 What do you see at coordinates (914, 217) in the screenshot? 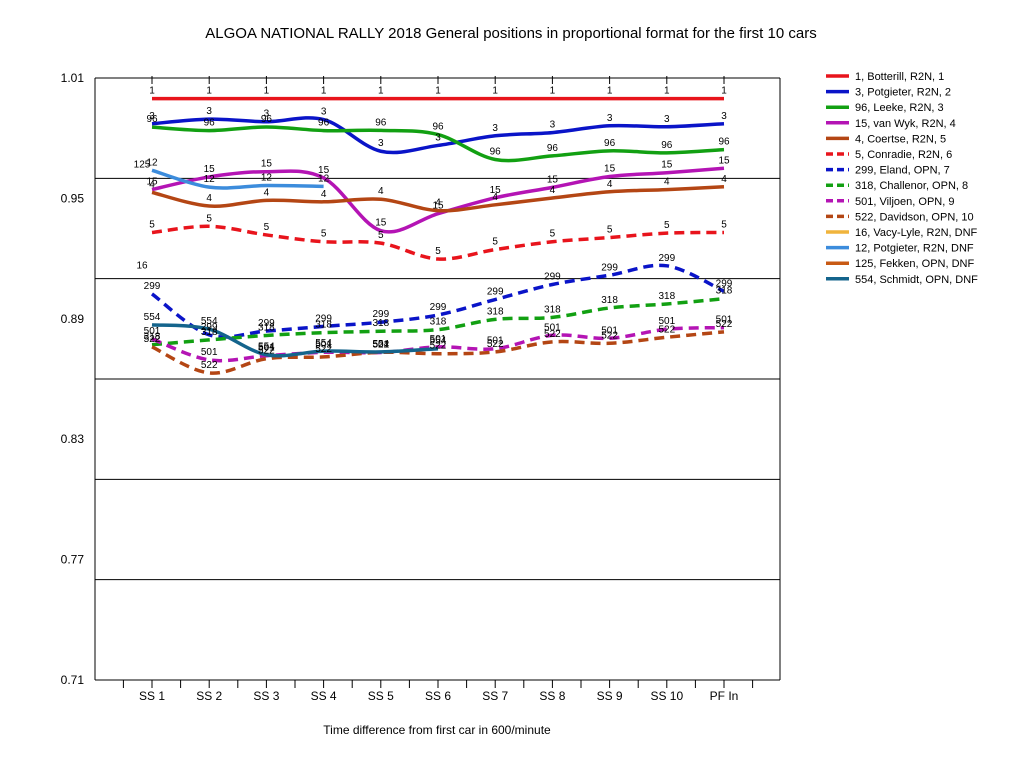
I see `legend-entry: 522, Davidson, OPN, 10` at bounding box center [914, 217].